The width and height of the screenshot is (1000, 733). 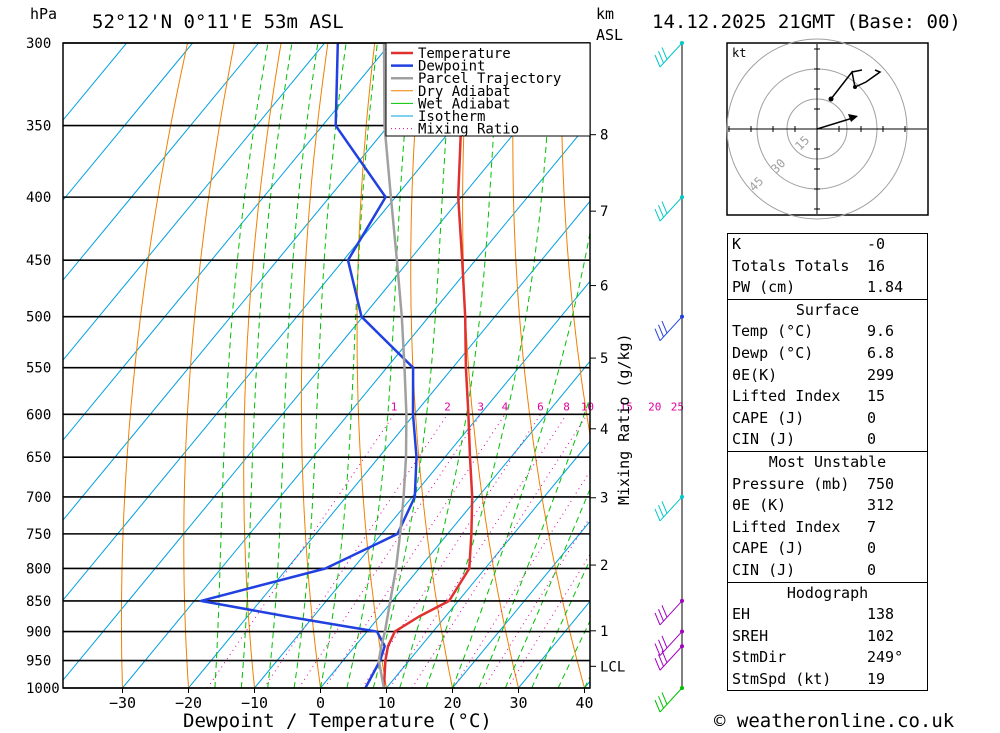 What do you see at coordinates (809, 396) in the screenshot?
I see `surface-li-row: Lifted Index 15` at bounding box center [809, 396].